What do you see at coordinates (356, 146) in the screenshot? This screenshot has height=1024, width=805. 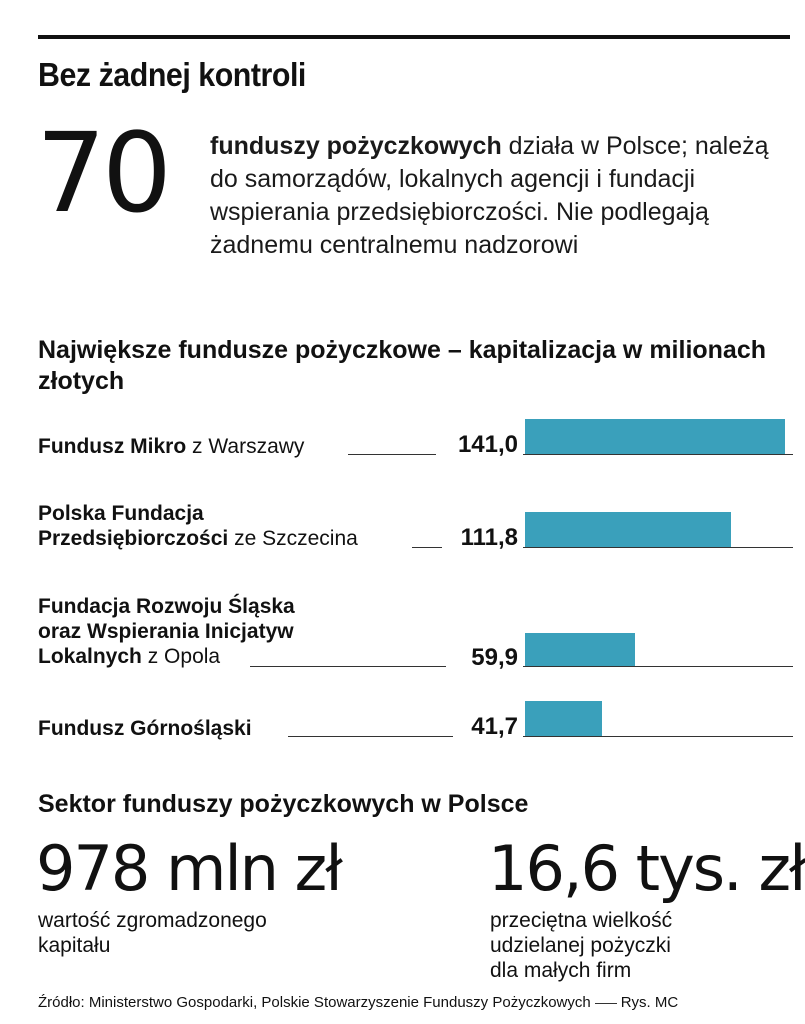 I see `intro-bold: funduszy pożyczkowych` at bounding box center [356, 146].